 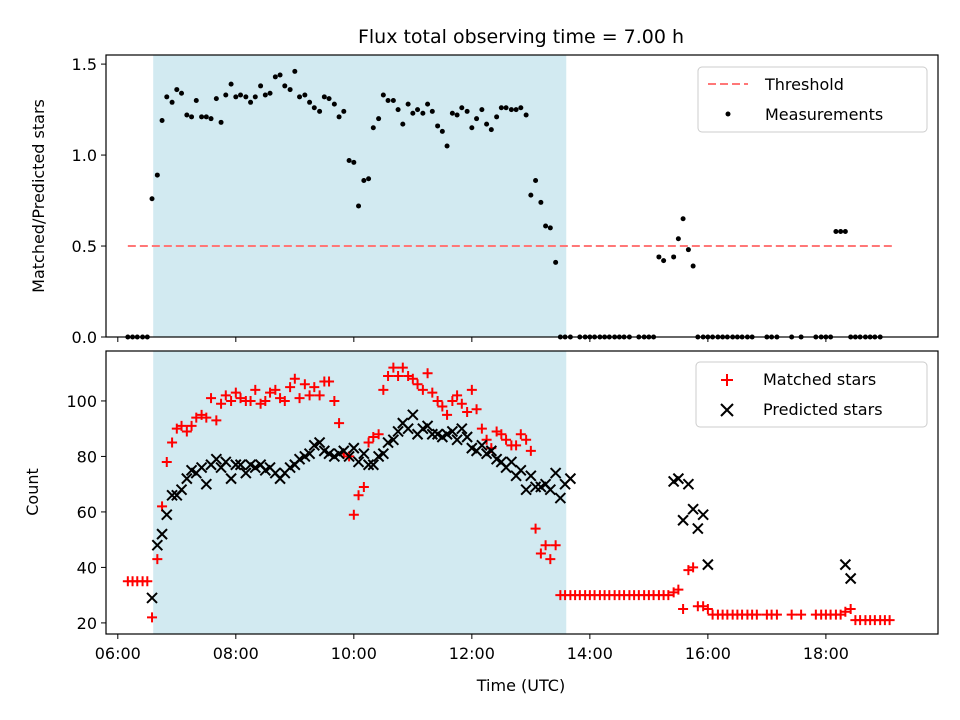 I want to click on x-tick-label: 18:00, so click(x=826, y=653).